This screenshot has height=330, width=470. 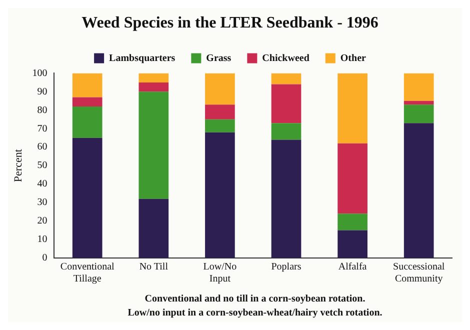 What do you see at coordinates (42, 147) in the screenshot?
I see `y-tick-label: 60` at bounding box center [42, 147].